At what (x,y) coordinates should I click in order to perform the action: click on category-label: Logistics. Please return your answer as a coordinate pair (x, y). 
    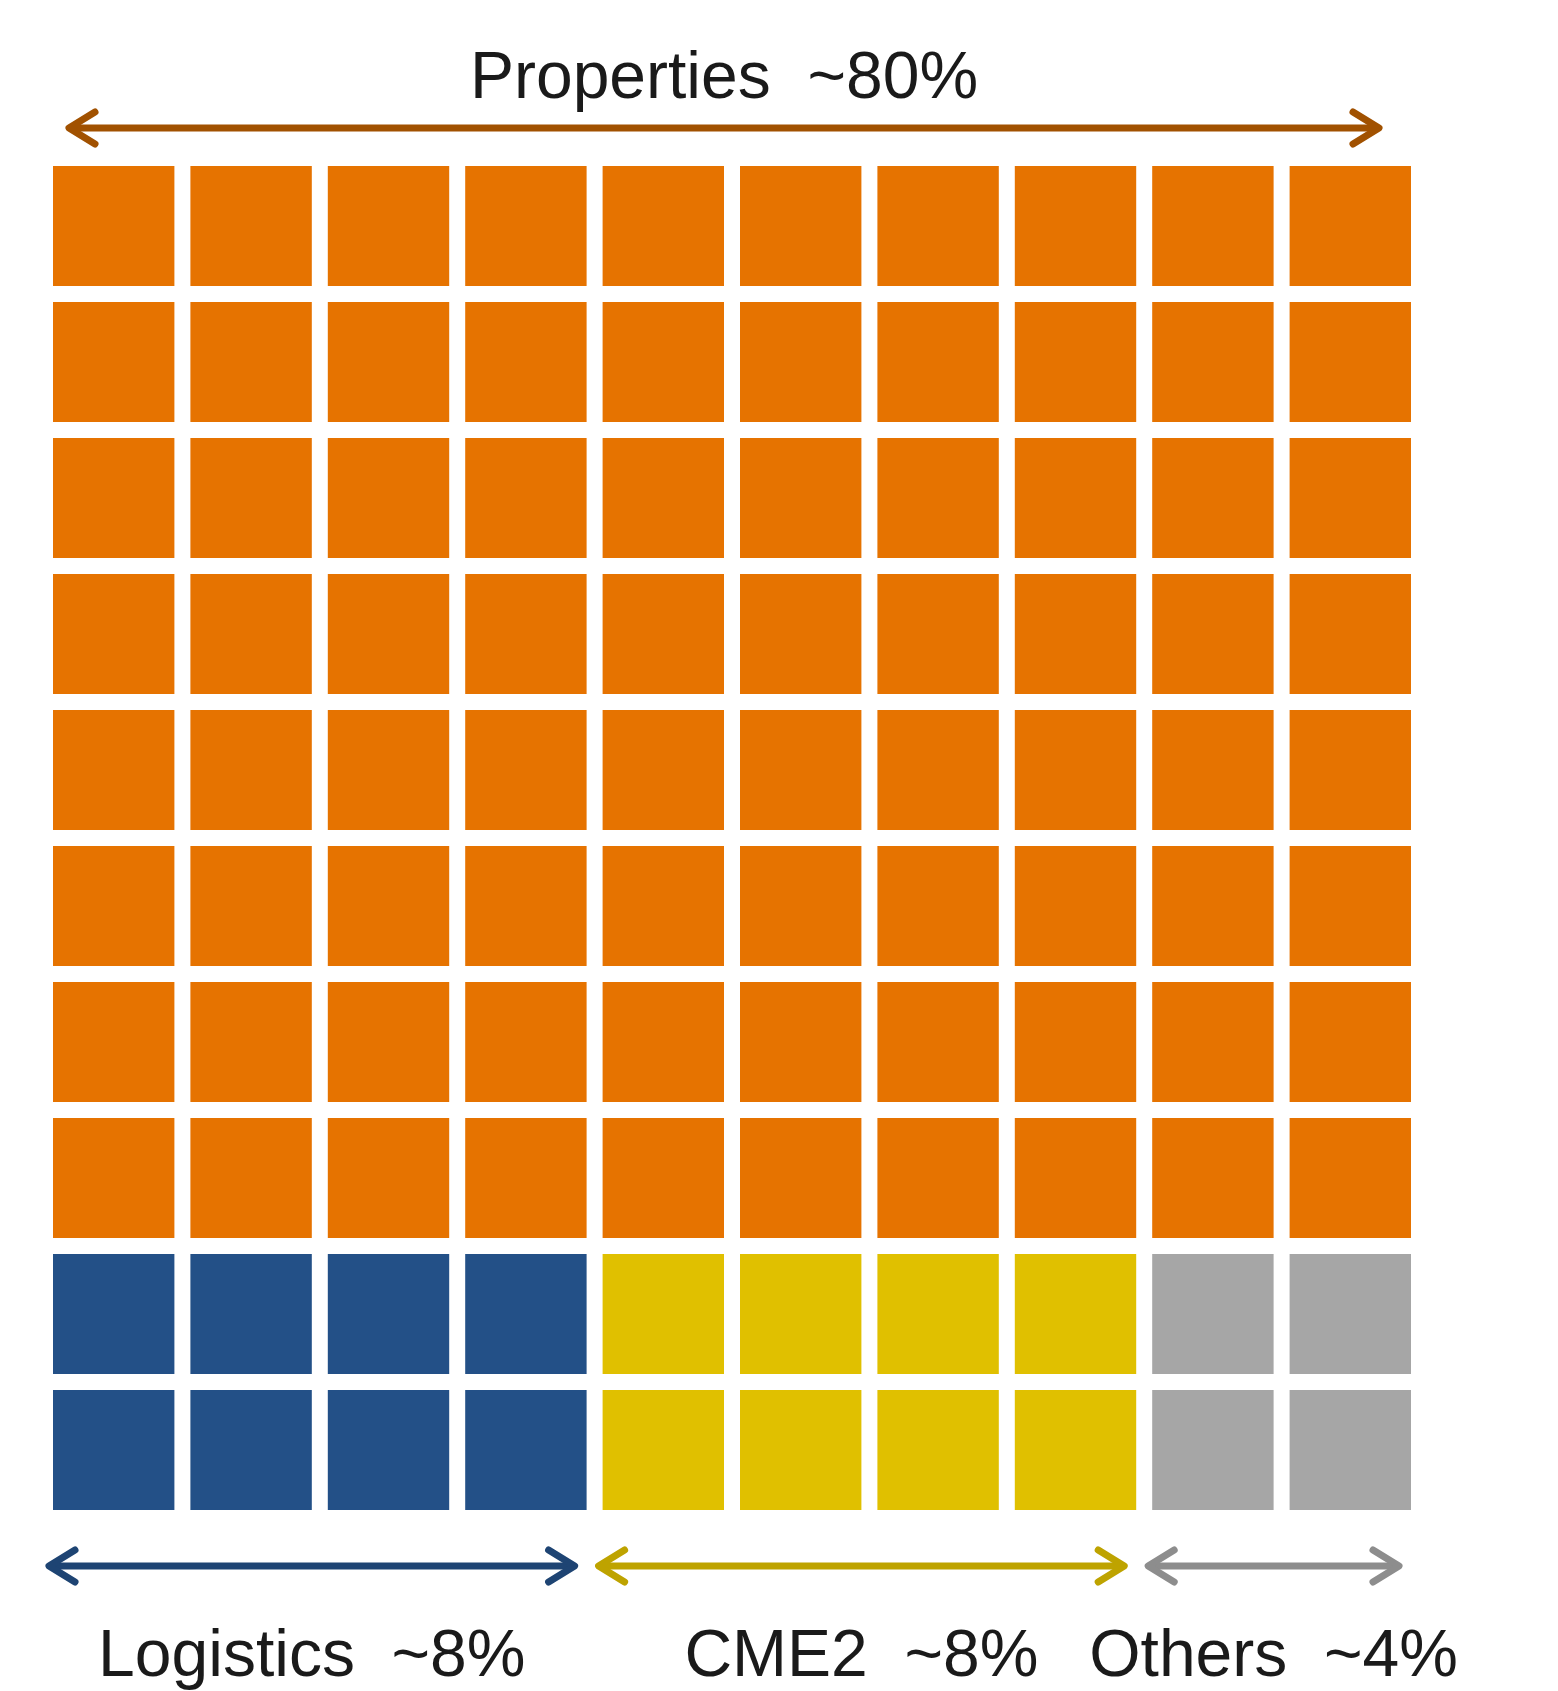
    Looking at the image, I should click on (226, 1653).